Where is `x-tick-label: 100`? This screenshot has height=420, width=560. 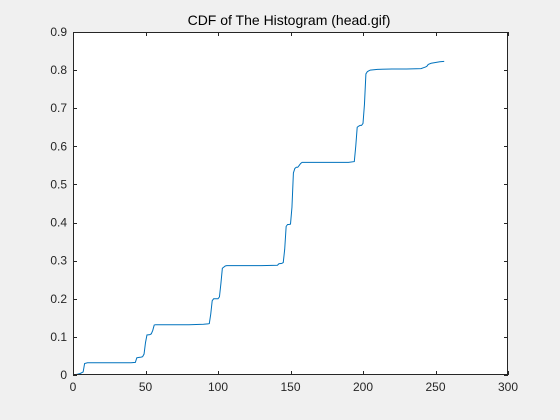 x-tick-label: 100 is located at coordinates (218, 387).